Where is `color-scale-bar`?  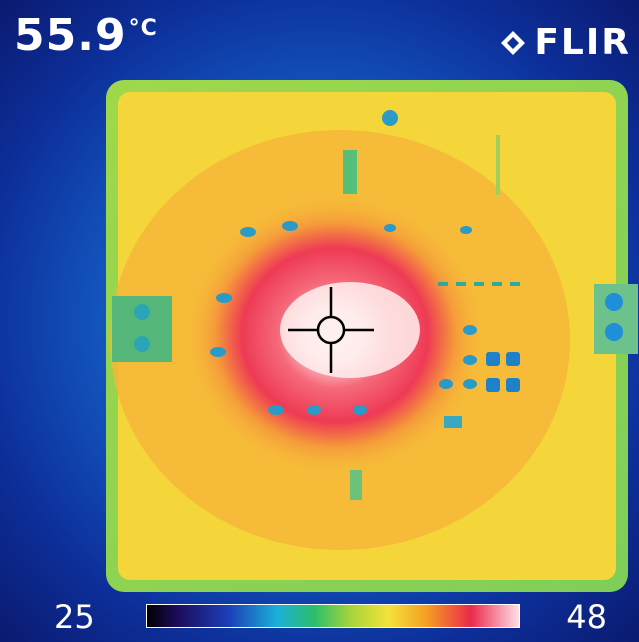 color-scale-bar is located at coordinates (333, 616).